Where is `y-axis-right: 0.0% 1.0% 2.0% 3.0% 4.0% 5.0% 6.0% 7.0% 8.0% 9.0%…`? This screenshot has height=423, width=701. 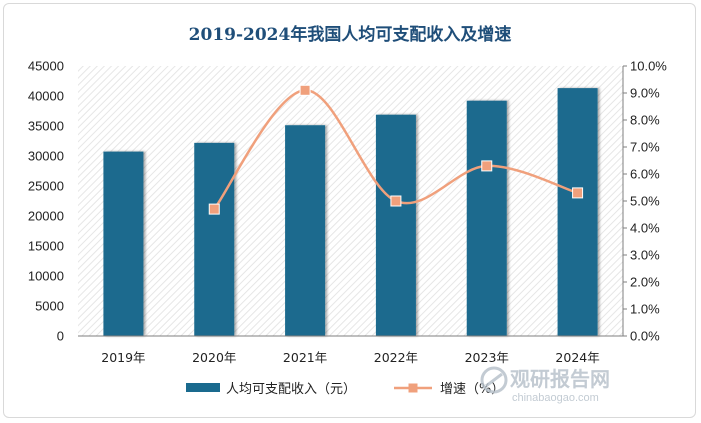 y-axis-right: 0.0% 1.0% 2.0% 3.0% 4.0% 5.0% 6.0% 7.0% 8.0% 9.0%… is located at coordinates (644, 201).